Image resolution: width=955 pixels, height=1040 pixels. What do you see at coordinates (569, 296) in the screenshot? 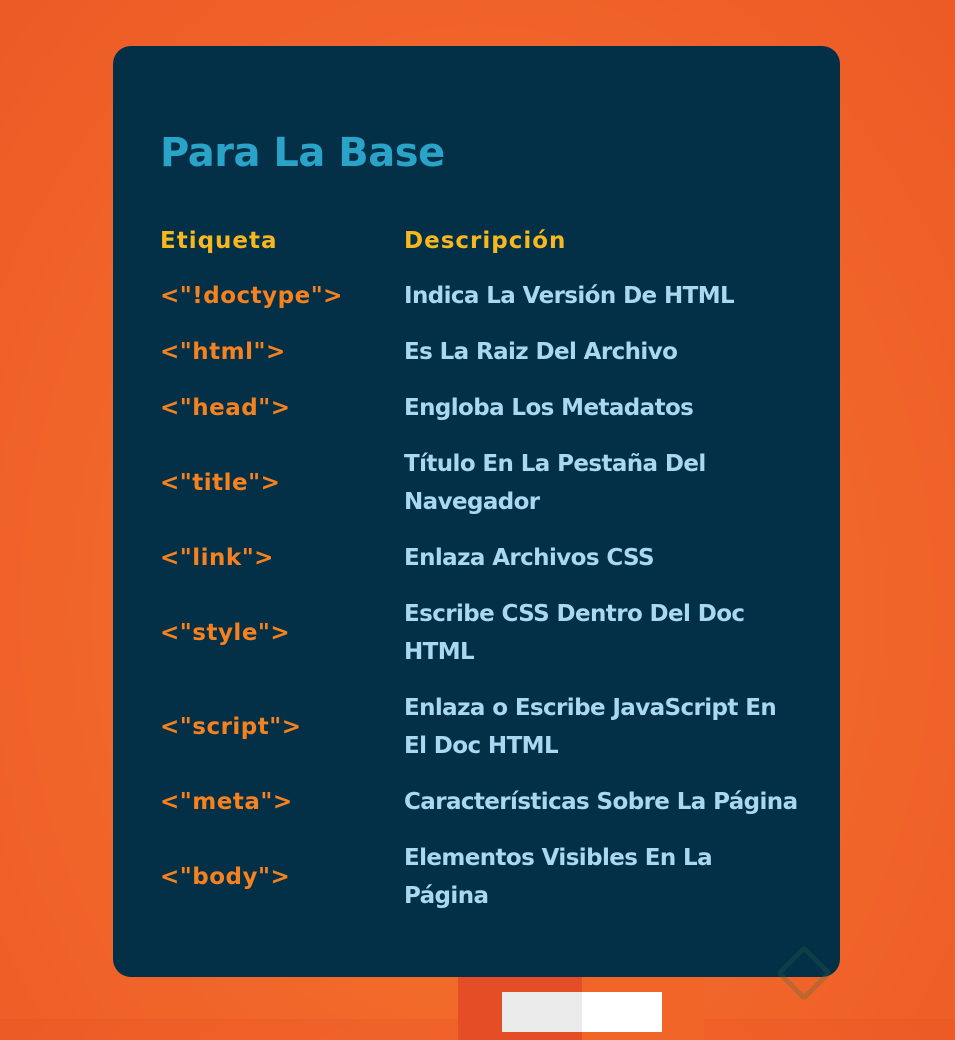
I see `tag-description: Indica La Versión De HTML` at bounding box center [569, 296].